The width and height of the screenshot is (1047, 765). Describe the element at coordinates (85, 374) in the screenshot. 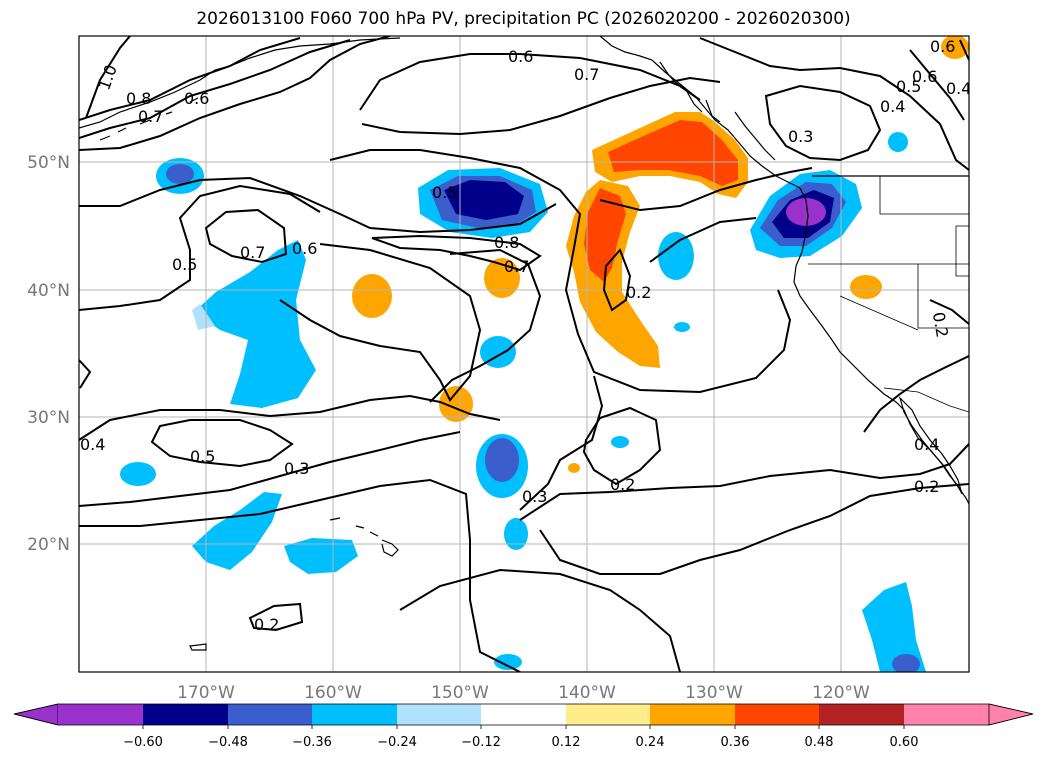

I see `pv-contour-sw-loop` at that location.